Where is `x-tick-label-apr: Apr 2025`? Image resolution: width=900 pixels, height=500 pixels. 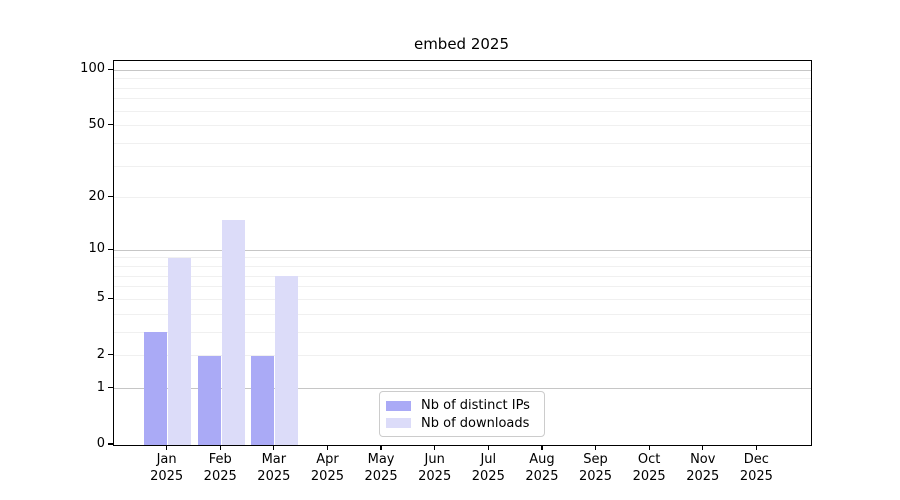
x-tick-label-apr: Apr 2025 is located at coordinates (327, 468).